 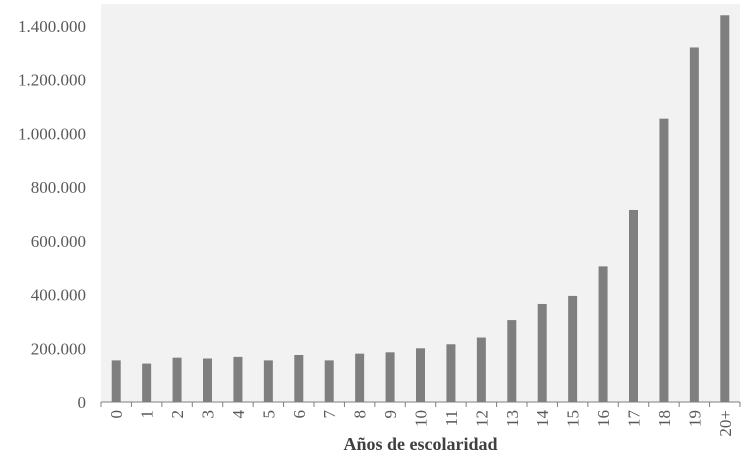 I want to click on x-tick-label: 10, so click(x=421, y=418).